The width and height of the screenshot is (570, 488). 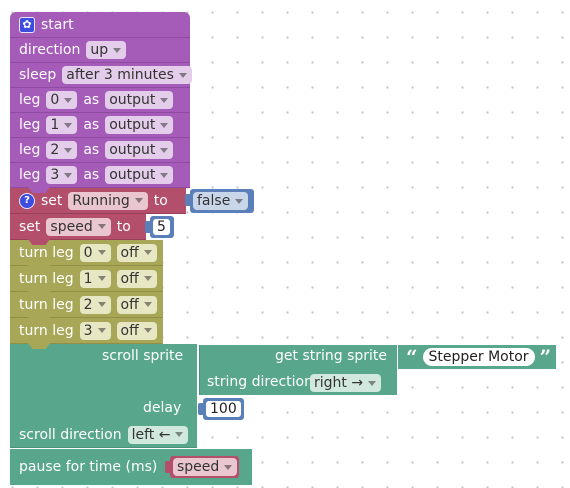 I want to click on pause-variable-block: speed, so click(x=202, y=467).